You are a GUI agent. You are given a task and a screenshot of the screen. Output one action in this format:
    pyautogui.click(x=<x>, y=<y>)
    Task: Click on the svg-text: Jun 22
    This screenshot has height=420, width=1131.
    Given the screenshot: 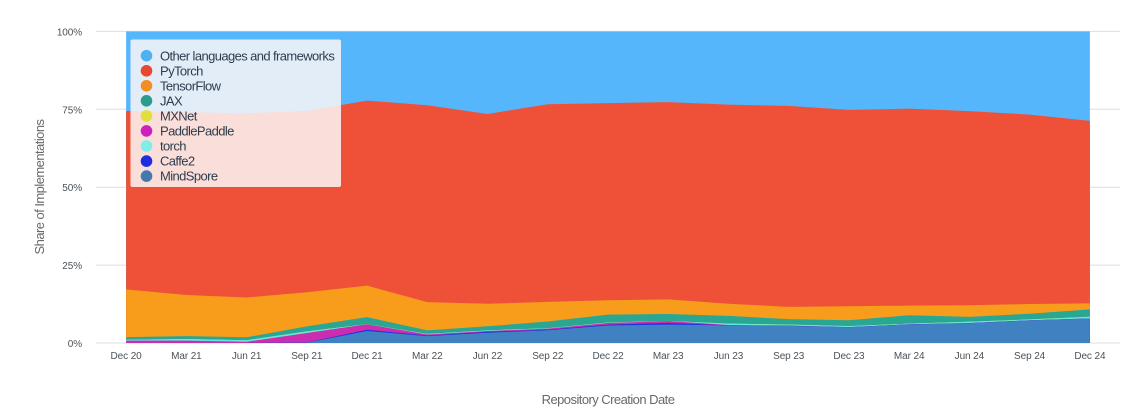 What is the action you would take?
    pyautogui.click(x=488, y=356)
    